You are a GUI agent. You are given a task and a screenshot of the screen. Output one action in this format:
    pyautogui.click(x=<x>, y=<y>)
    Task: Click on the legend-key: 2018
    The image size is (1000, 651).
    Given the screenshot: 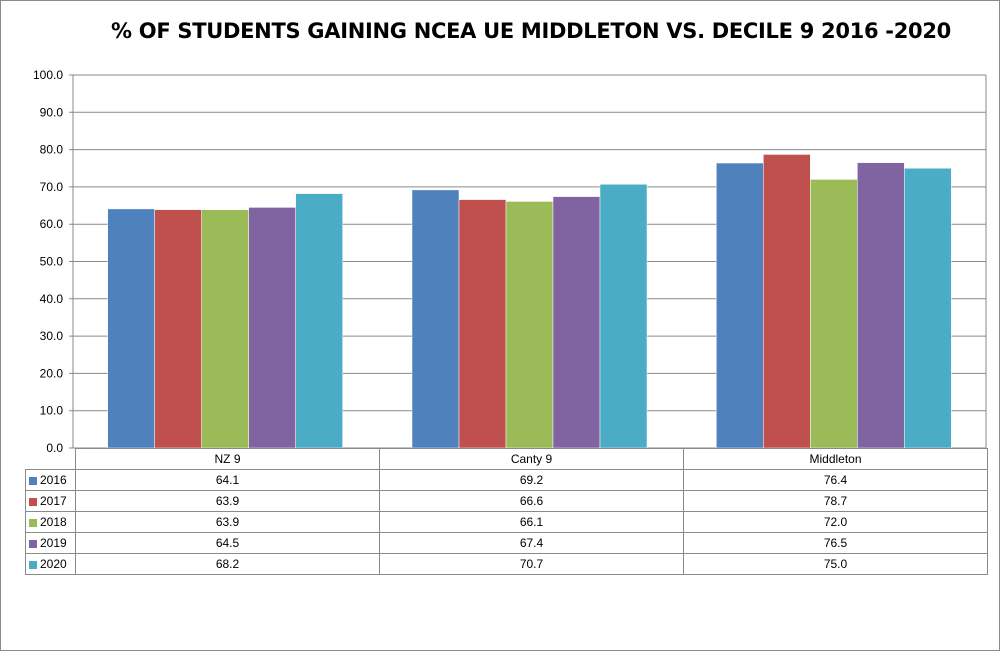 What is the action you would take?
    pyautogui.click(x=50, y=522)
    